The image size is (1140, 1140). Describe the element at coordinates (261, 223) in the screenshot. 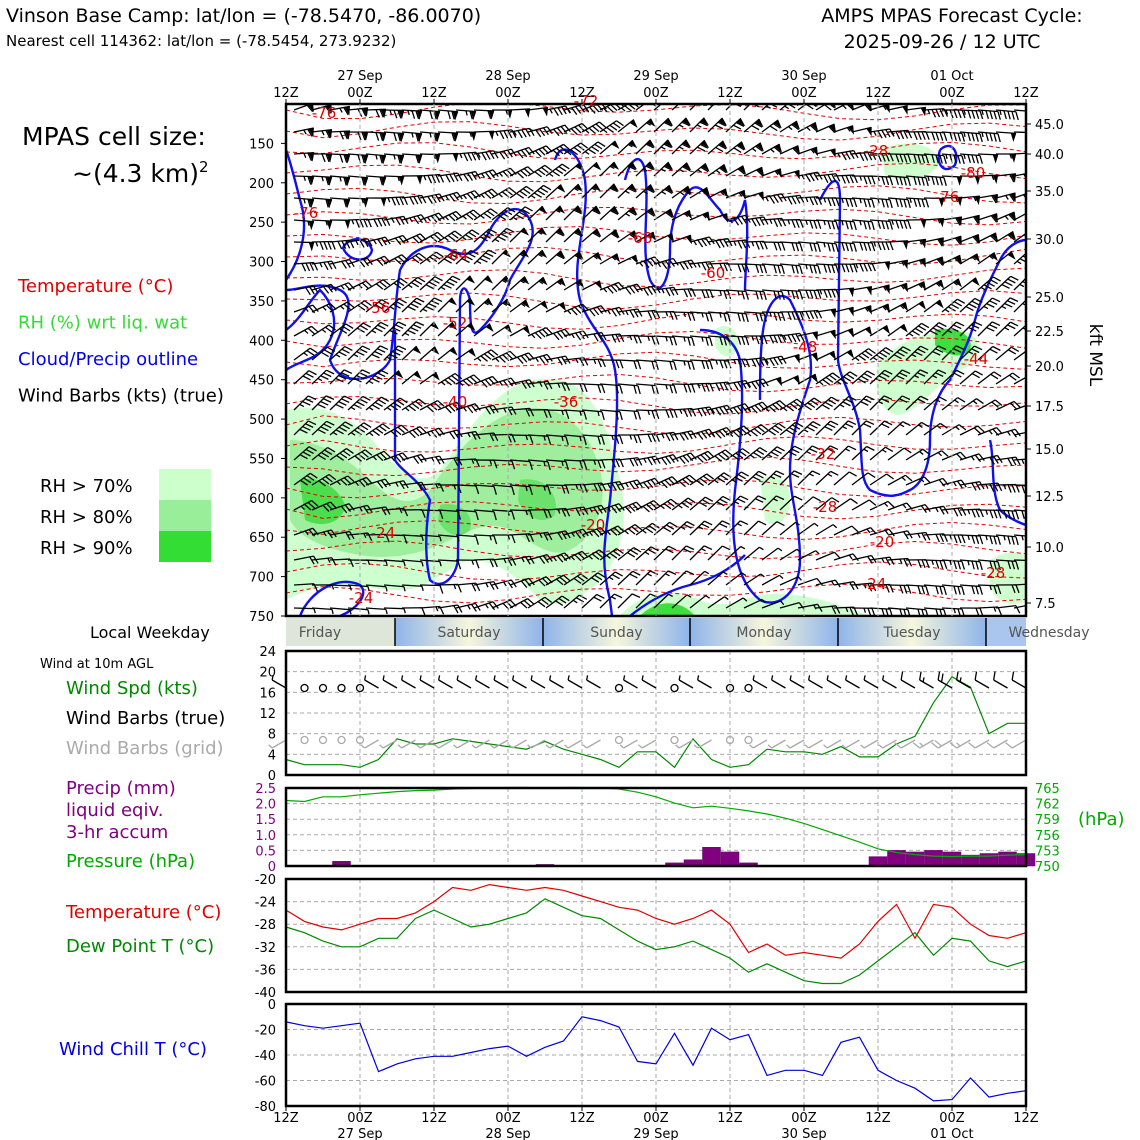

I see `pressure-tick-label: 250` at that location.